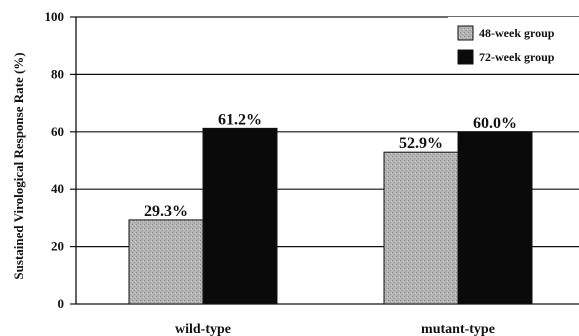 This screenshot has height=336, width=579. What do you see at coordinates (513, 42) in the screenshot?
I see `legend: 48-week group 72-week group` at bounding box center [513, 42].